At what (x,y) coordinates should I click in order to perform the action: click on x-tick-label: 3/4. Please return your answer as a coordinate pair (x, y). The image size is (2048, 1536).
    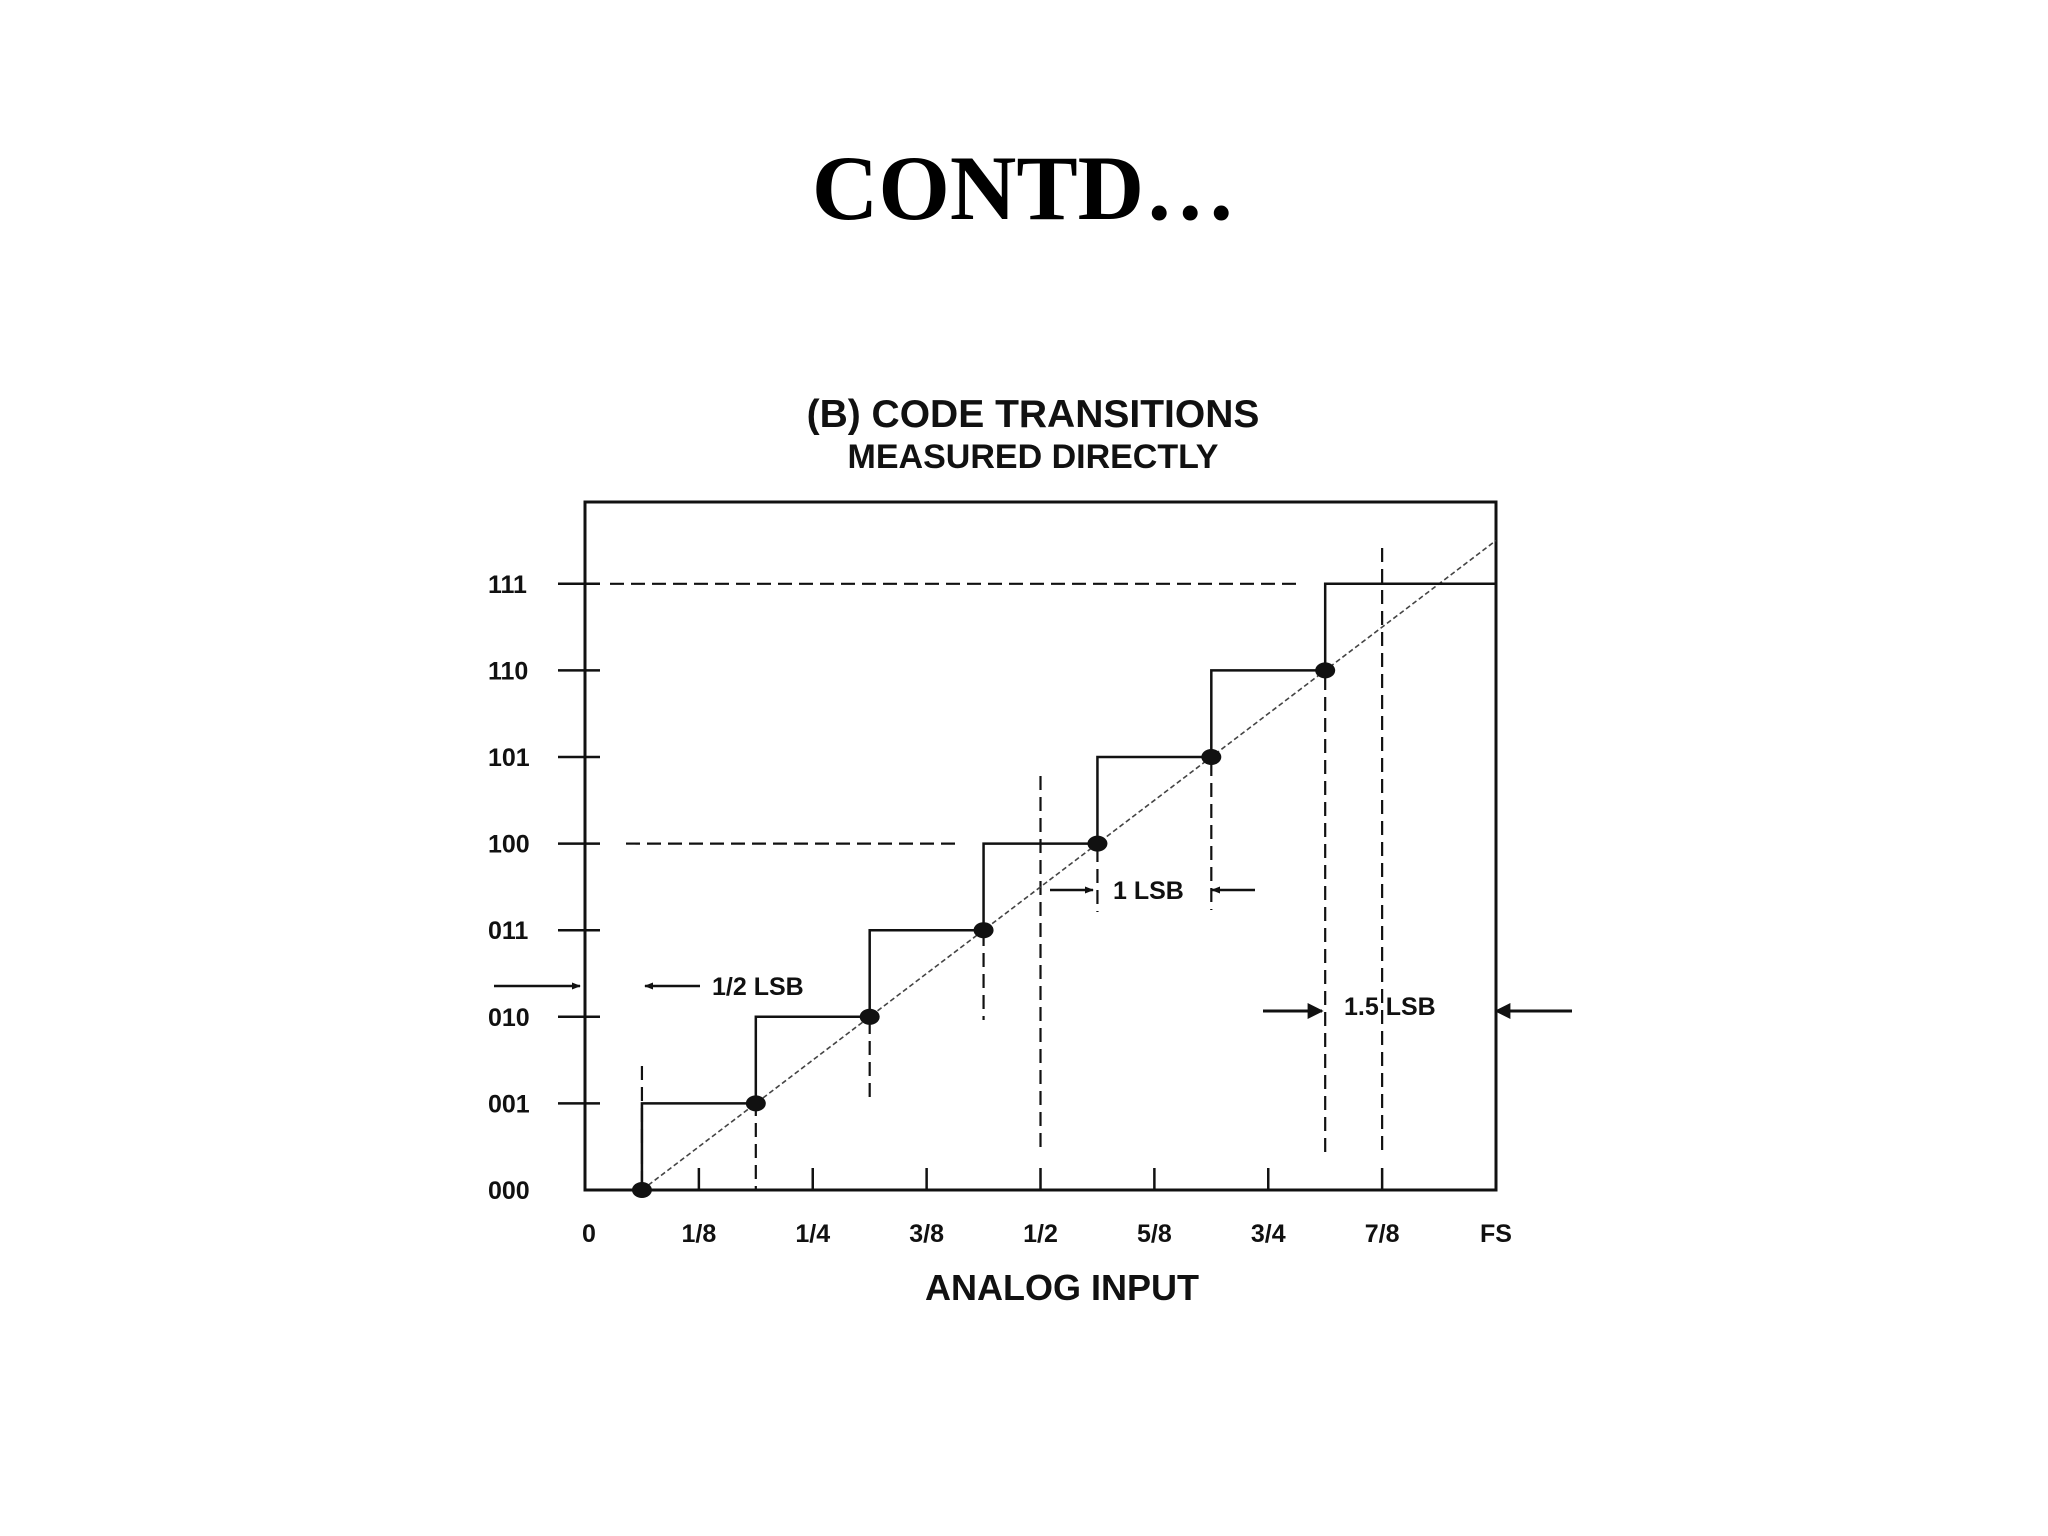
    Looking at the image, I should click on (1268, 1234).